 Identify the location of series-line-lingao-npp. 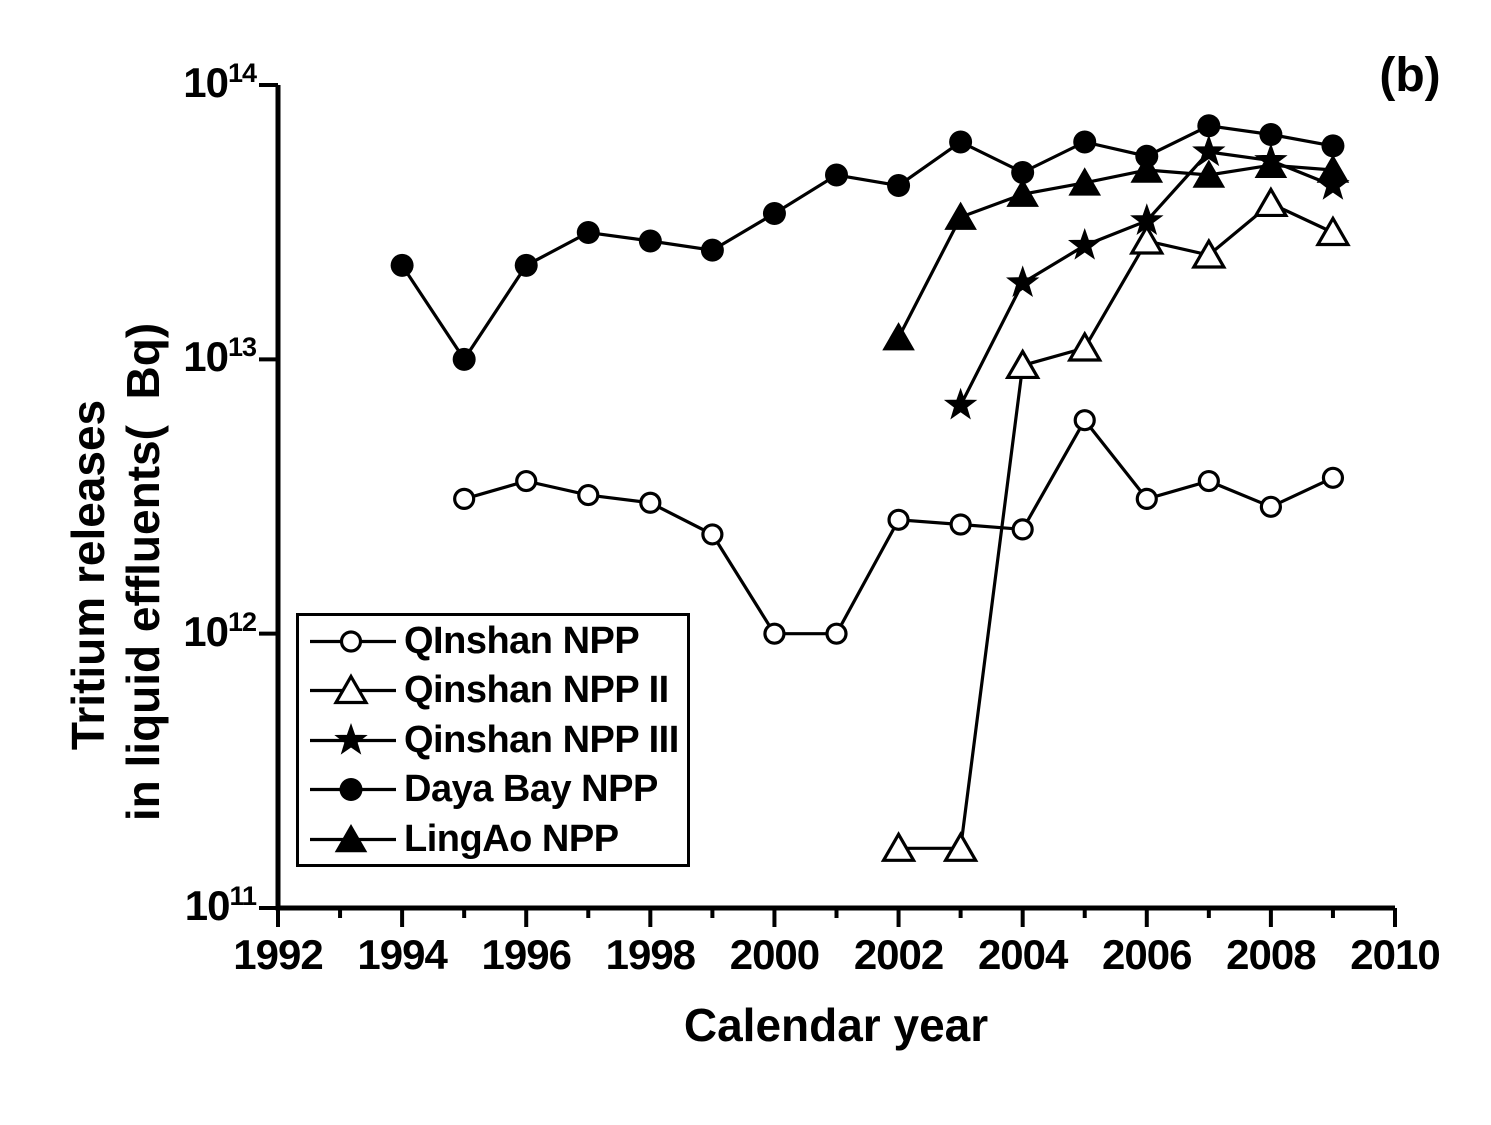
(1115, 251).